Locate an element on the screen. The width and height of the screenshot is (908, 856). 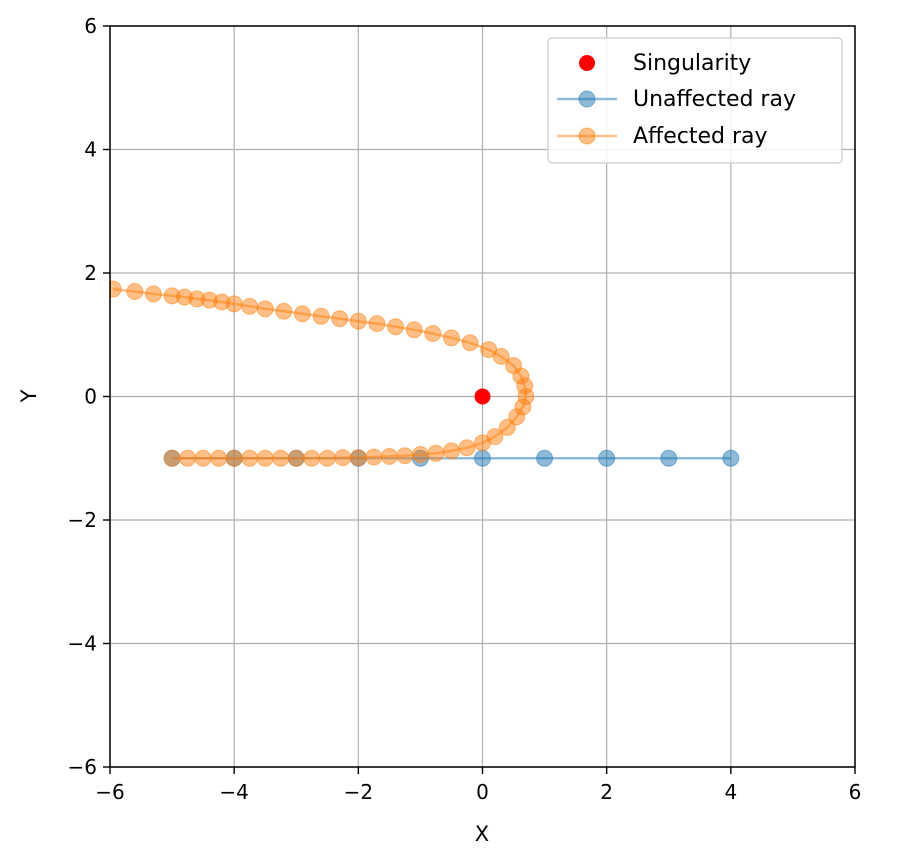
y-tick-label: −2 is located at coordinates (82, 520).